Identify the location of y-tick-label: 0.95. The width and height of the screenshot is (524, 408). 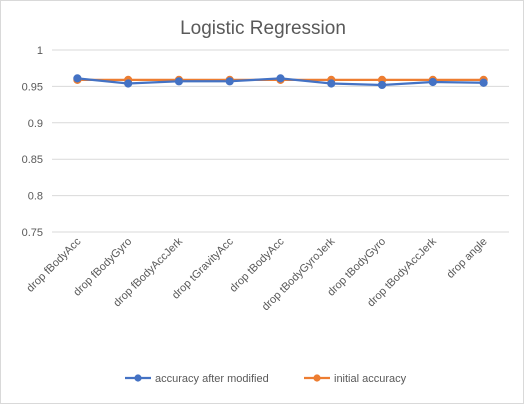
(32, 87).